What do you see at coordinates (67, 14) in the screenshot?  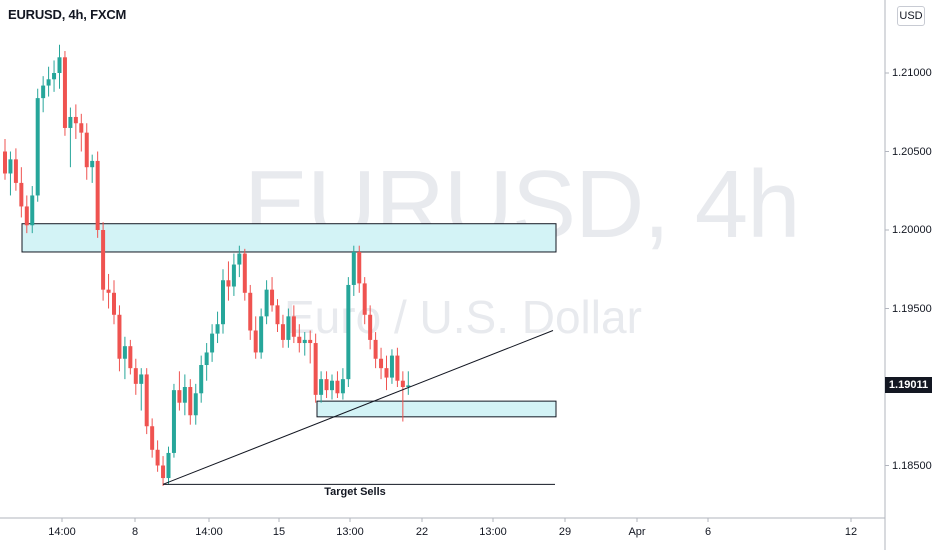 I see `symbol-title: EURUSD, 4h, FXCM` at bounding box center [67, 14].